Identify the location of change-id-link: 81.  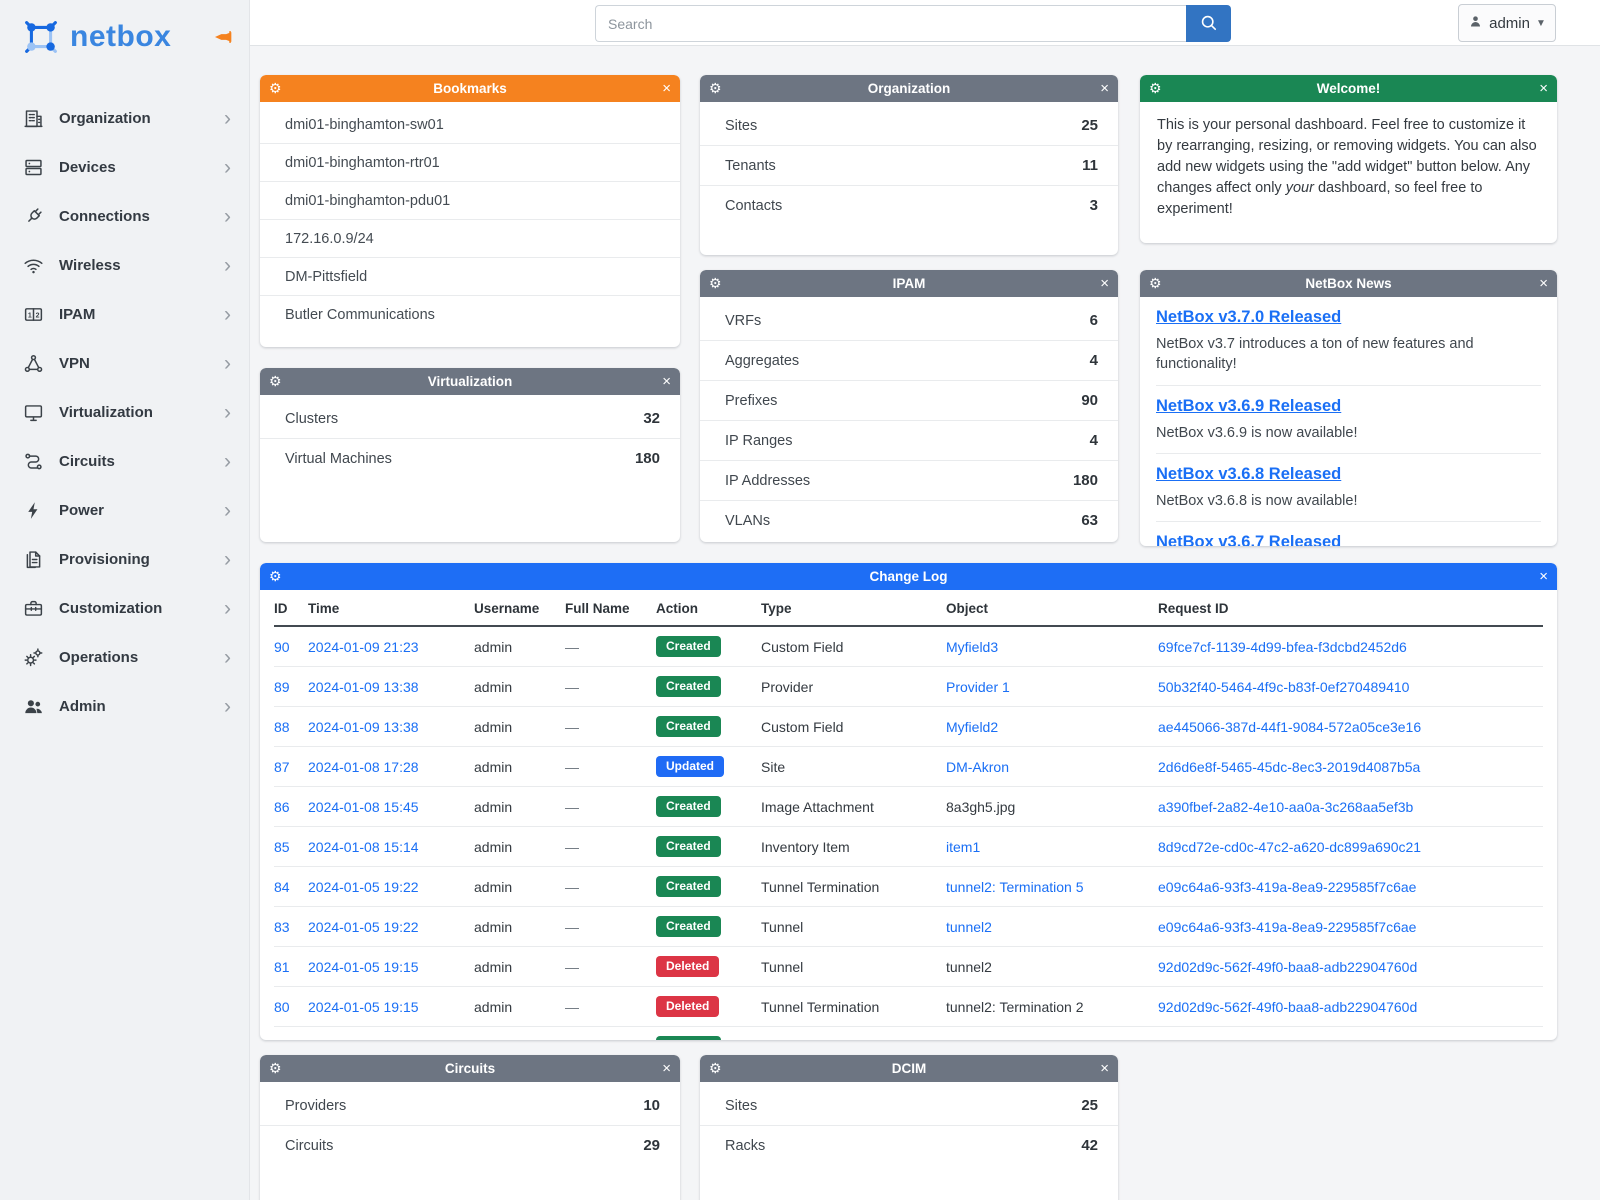
(282, 966).